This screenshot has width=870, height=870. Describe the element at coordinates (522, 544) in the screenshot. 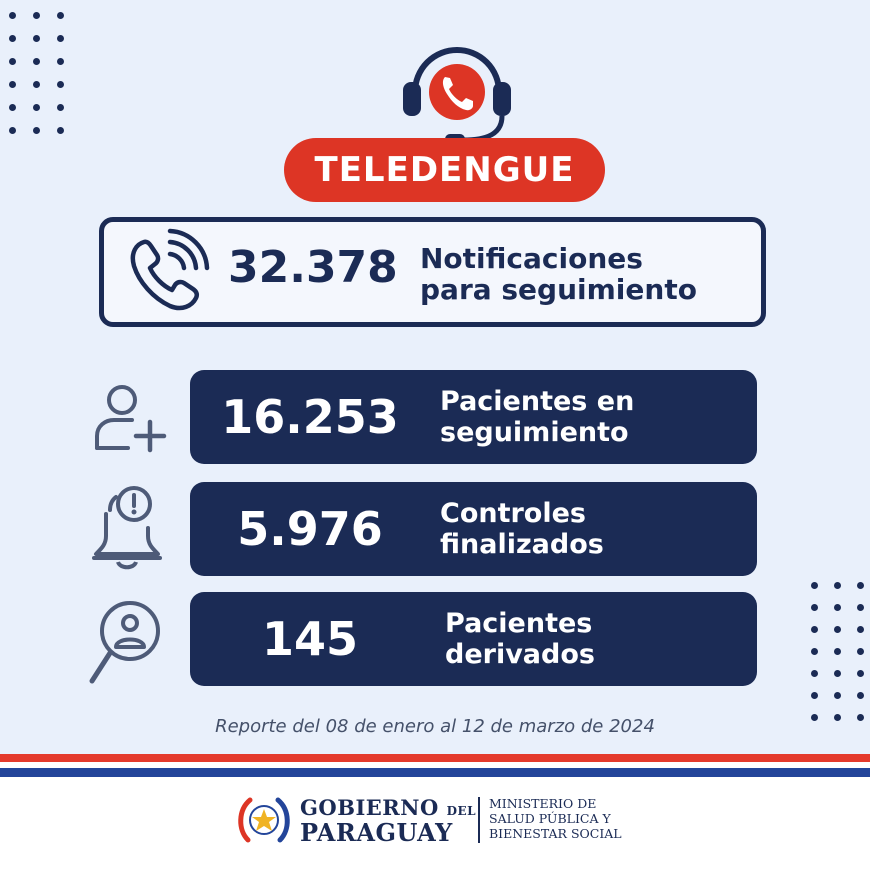

I see `stat-label-line2: finalizados` at that location.